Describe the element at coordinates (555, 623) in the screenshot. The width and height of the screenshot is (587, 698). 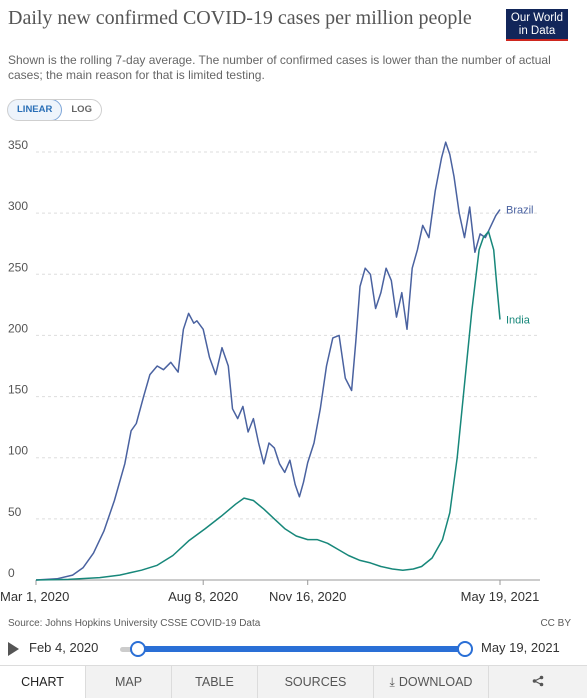
I see `license-link: CC BY` at that location.